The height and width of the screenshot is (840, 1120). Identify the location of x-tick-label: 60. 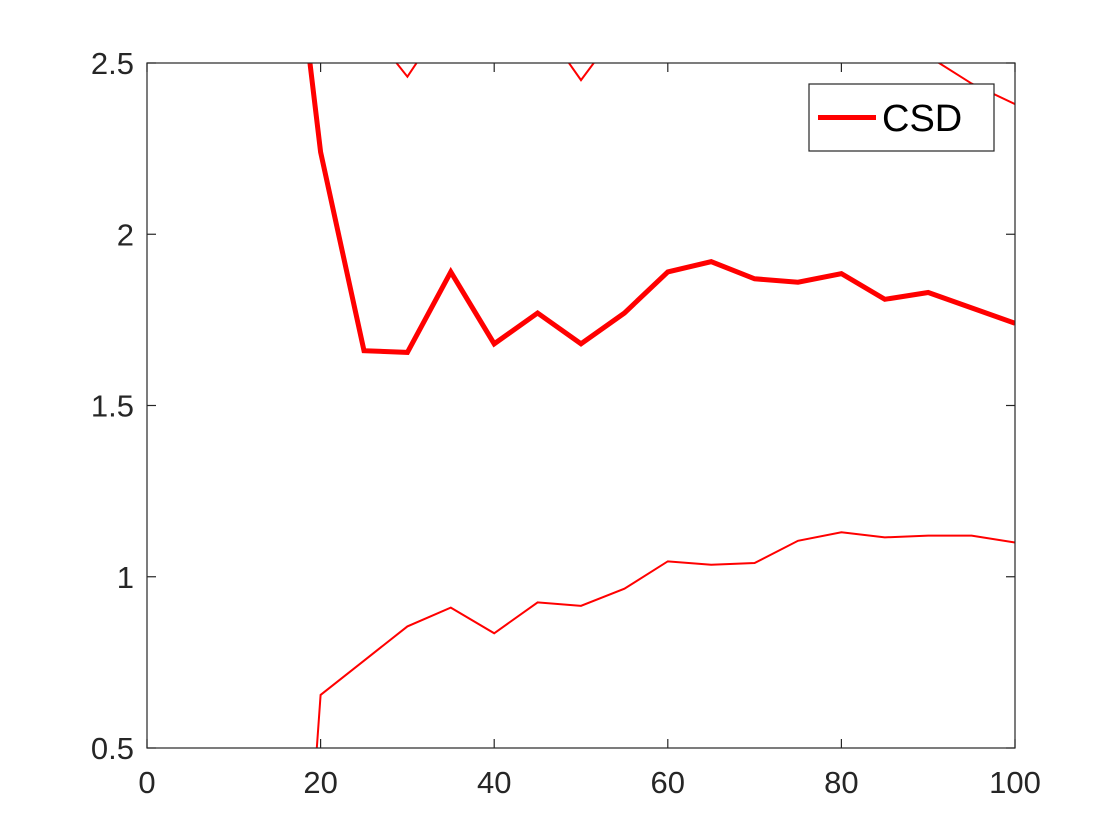
(668, 782).